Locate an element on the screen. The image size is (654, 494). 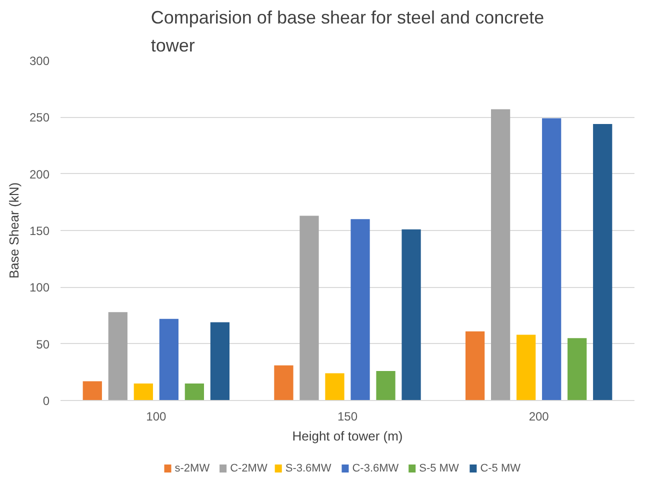
y-tick-label: 50 is located at coordinates (43, 344).